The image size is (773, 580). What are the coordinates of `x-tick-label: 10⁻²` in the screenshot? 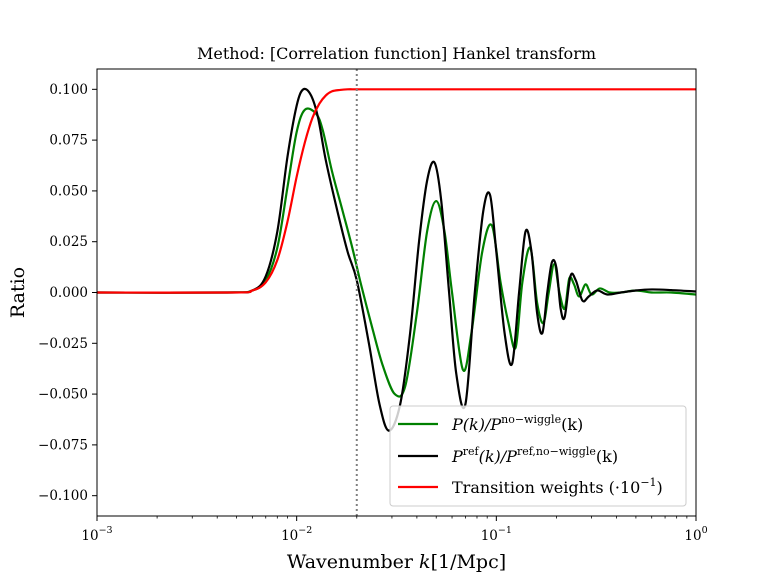 It's located at (296, 534).